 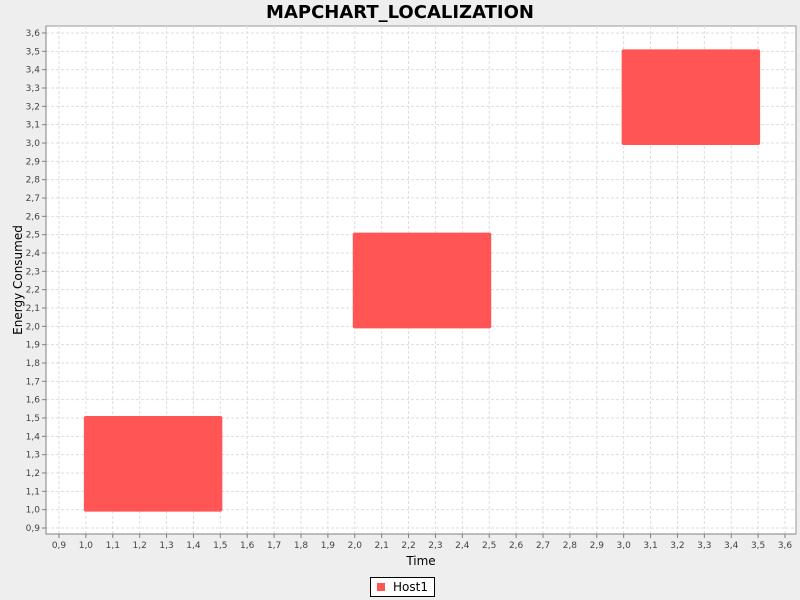 I want to click on x-tick-label: 2,6, so click(x=516, y=546).